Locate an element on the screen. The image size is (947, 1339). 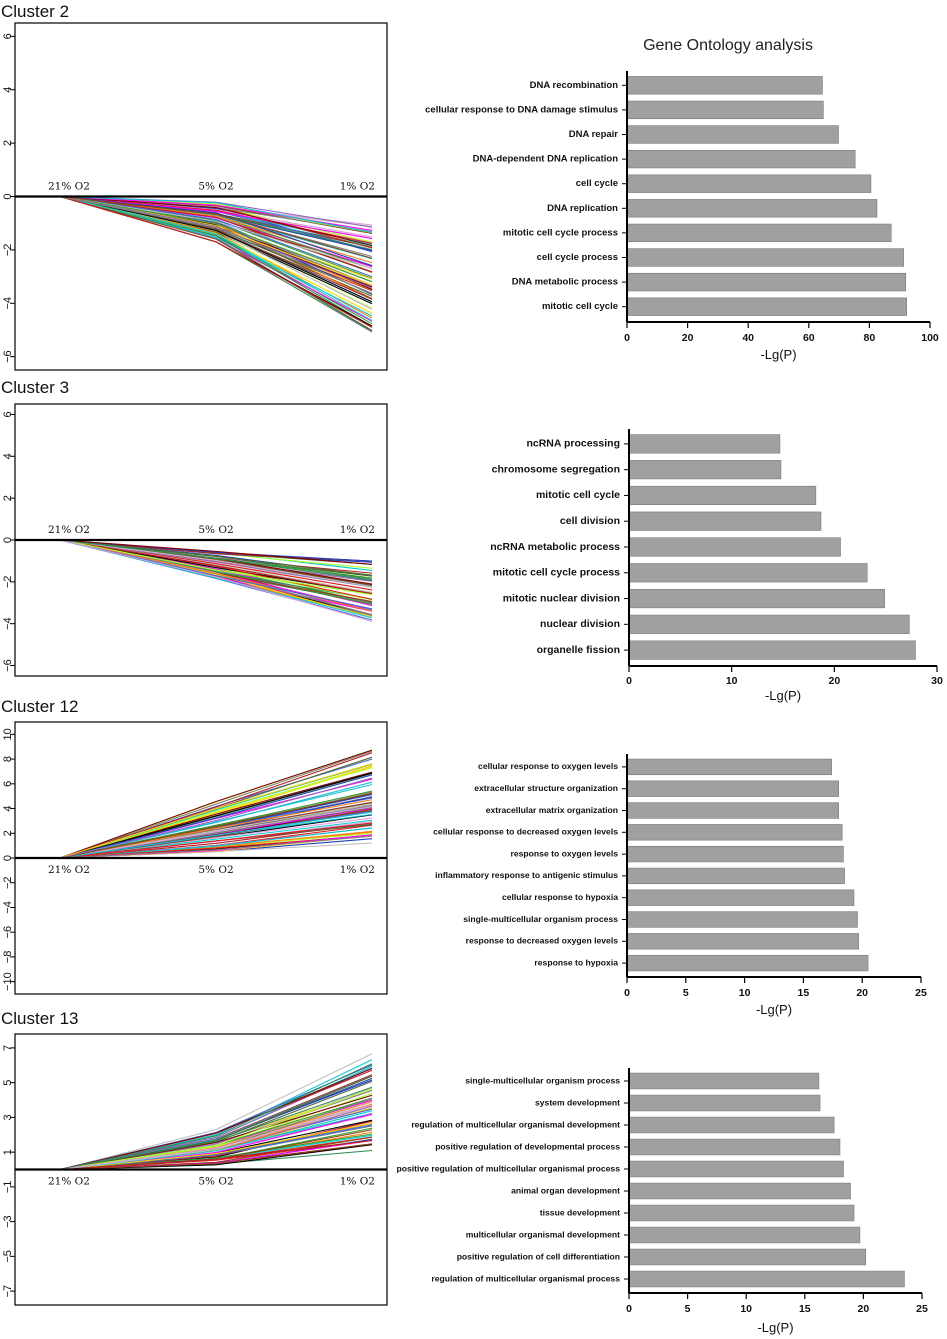
go-term-label: response to hypoxia is located at coordinates (576, 962).